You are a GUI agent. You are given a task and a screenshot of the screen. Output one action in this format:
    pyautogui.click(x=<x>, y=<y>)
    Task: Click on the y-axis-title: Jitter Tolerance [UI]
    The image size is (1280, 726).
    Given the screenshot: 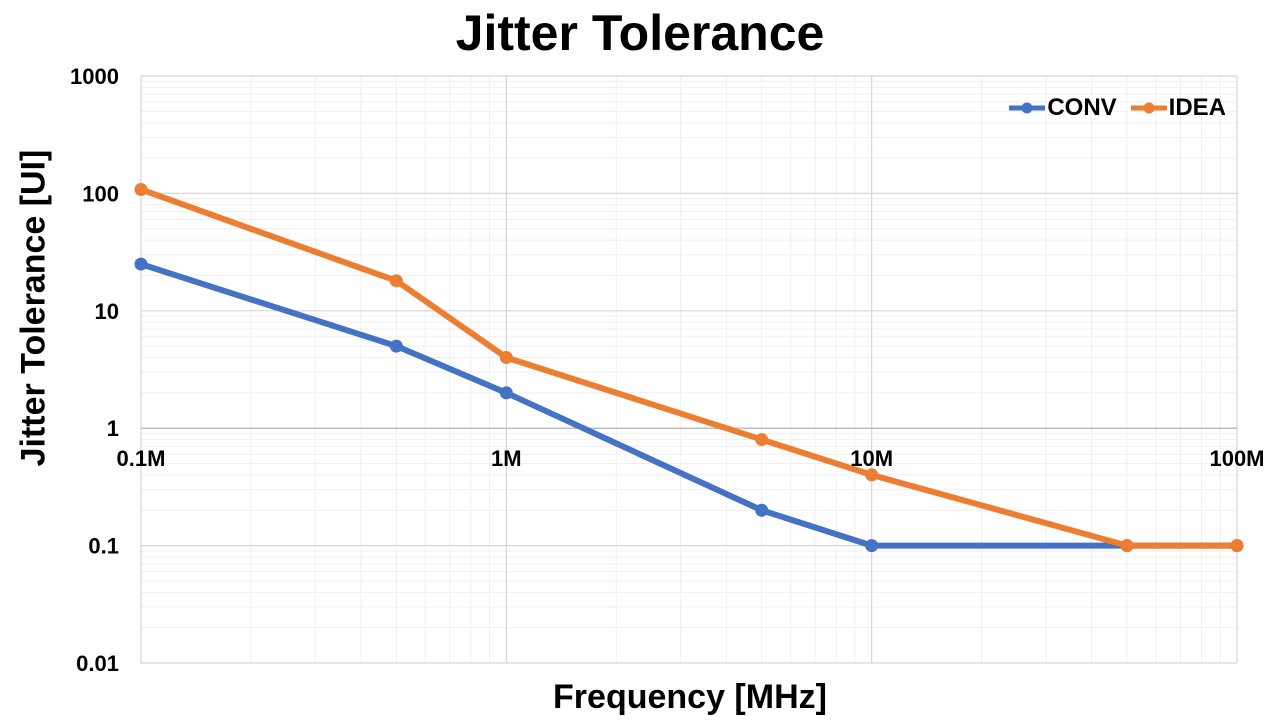 What is the action you would take?
    pyautogui.click(x=33, y=308)
    